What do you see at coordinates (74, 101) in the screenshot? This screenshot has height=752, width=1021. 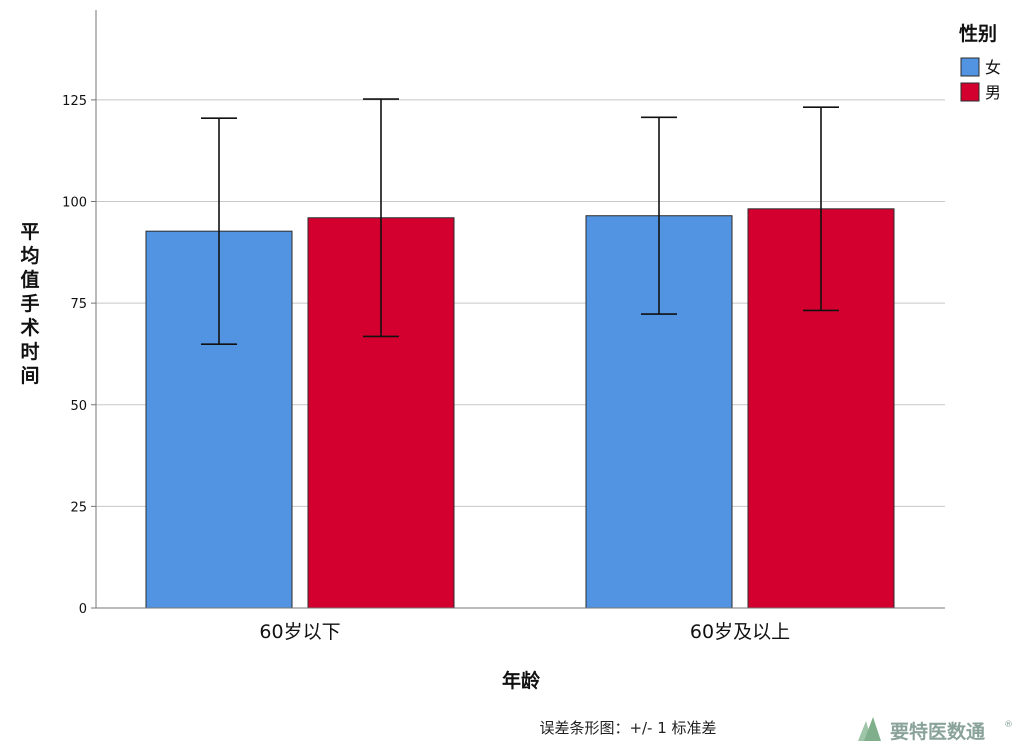 I see `y-tick-label: 125` at bounding box center [74, 101].